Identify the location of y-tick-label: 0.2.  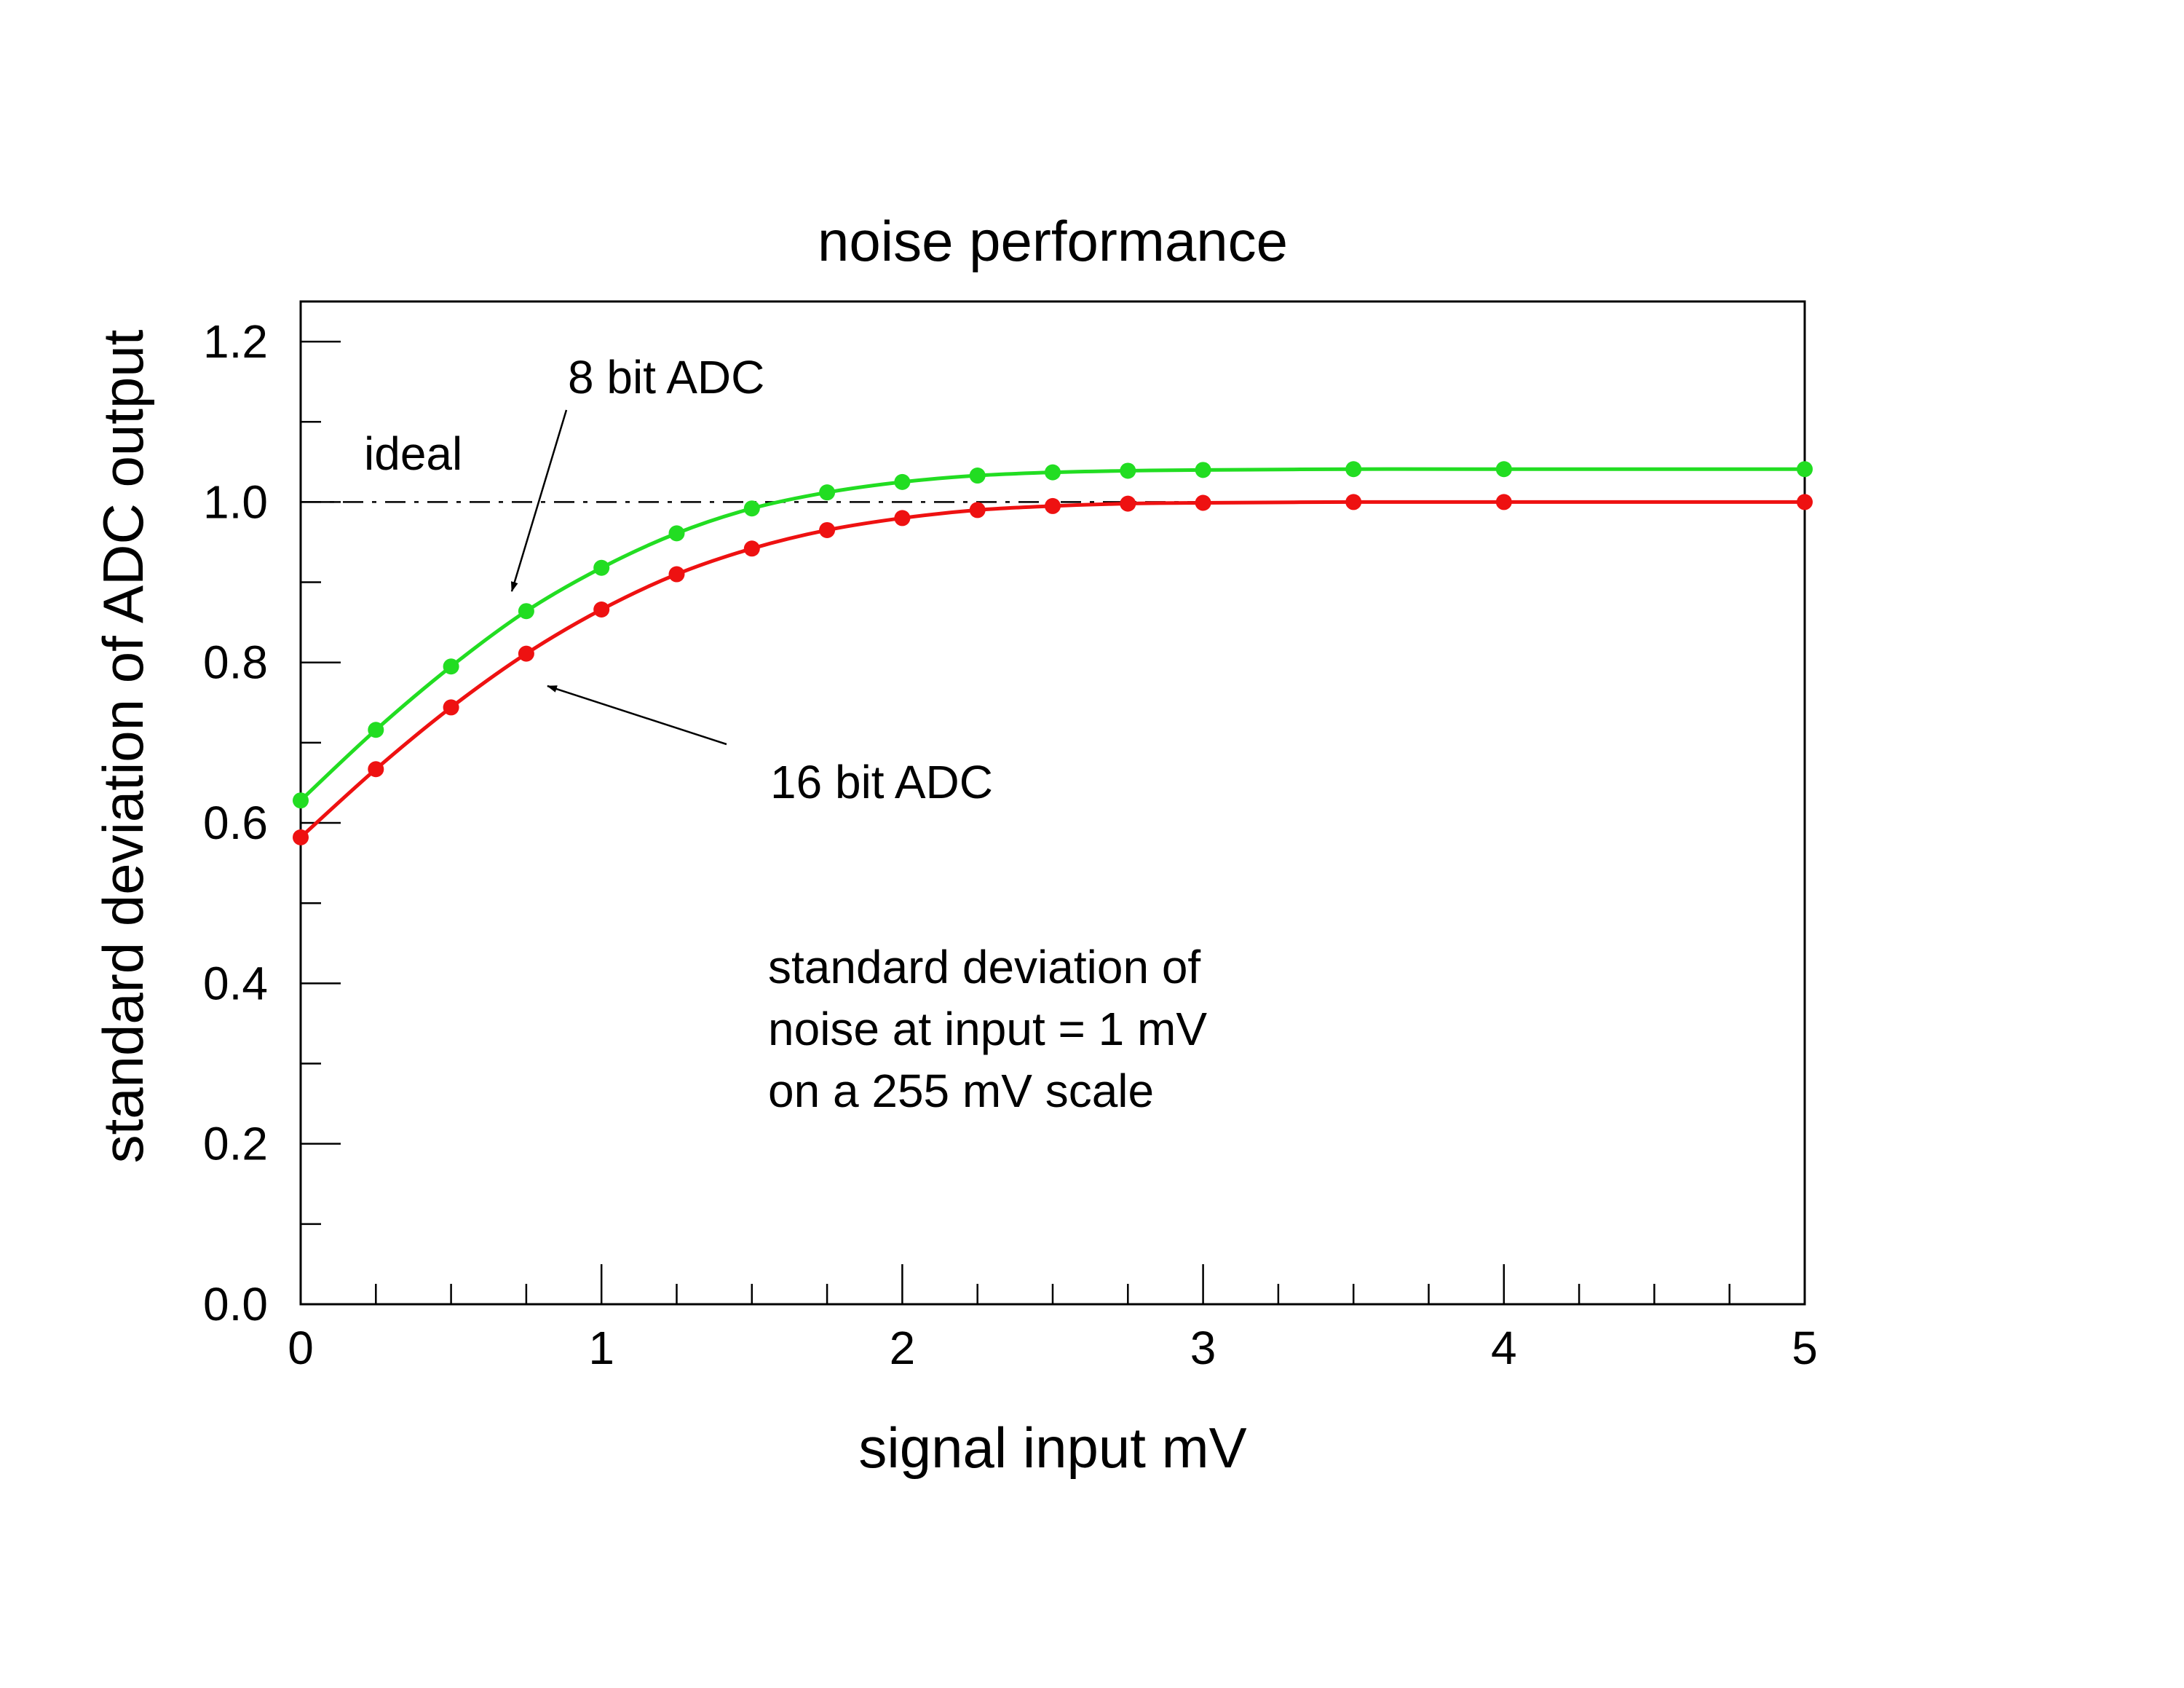
(235, 1144).